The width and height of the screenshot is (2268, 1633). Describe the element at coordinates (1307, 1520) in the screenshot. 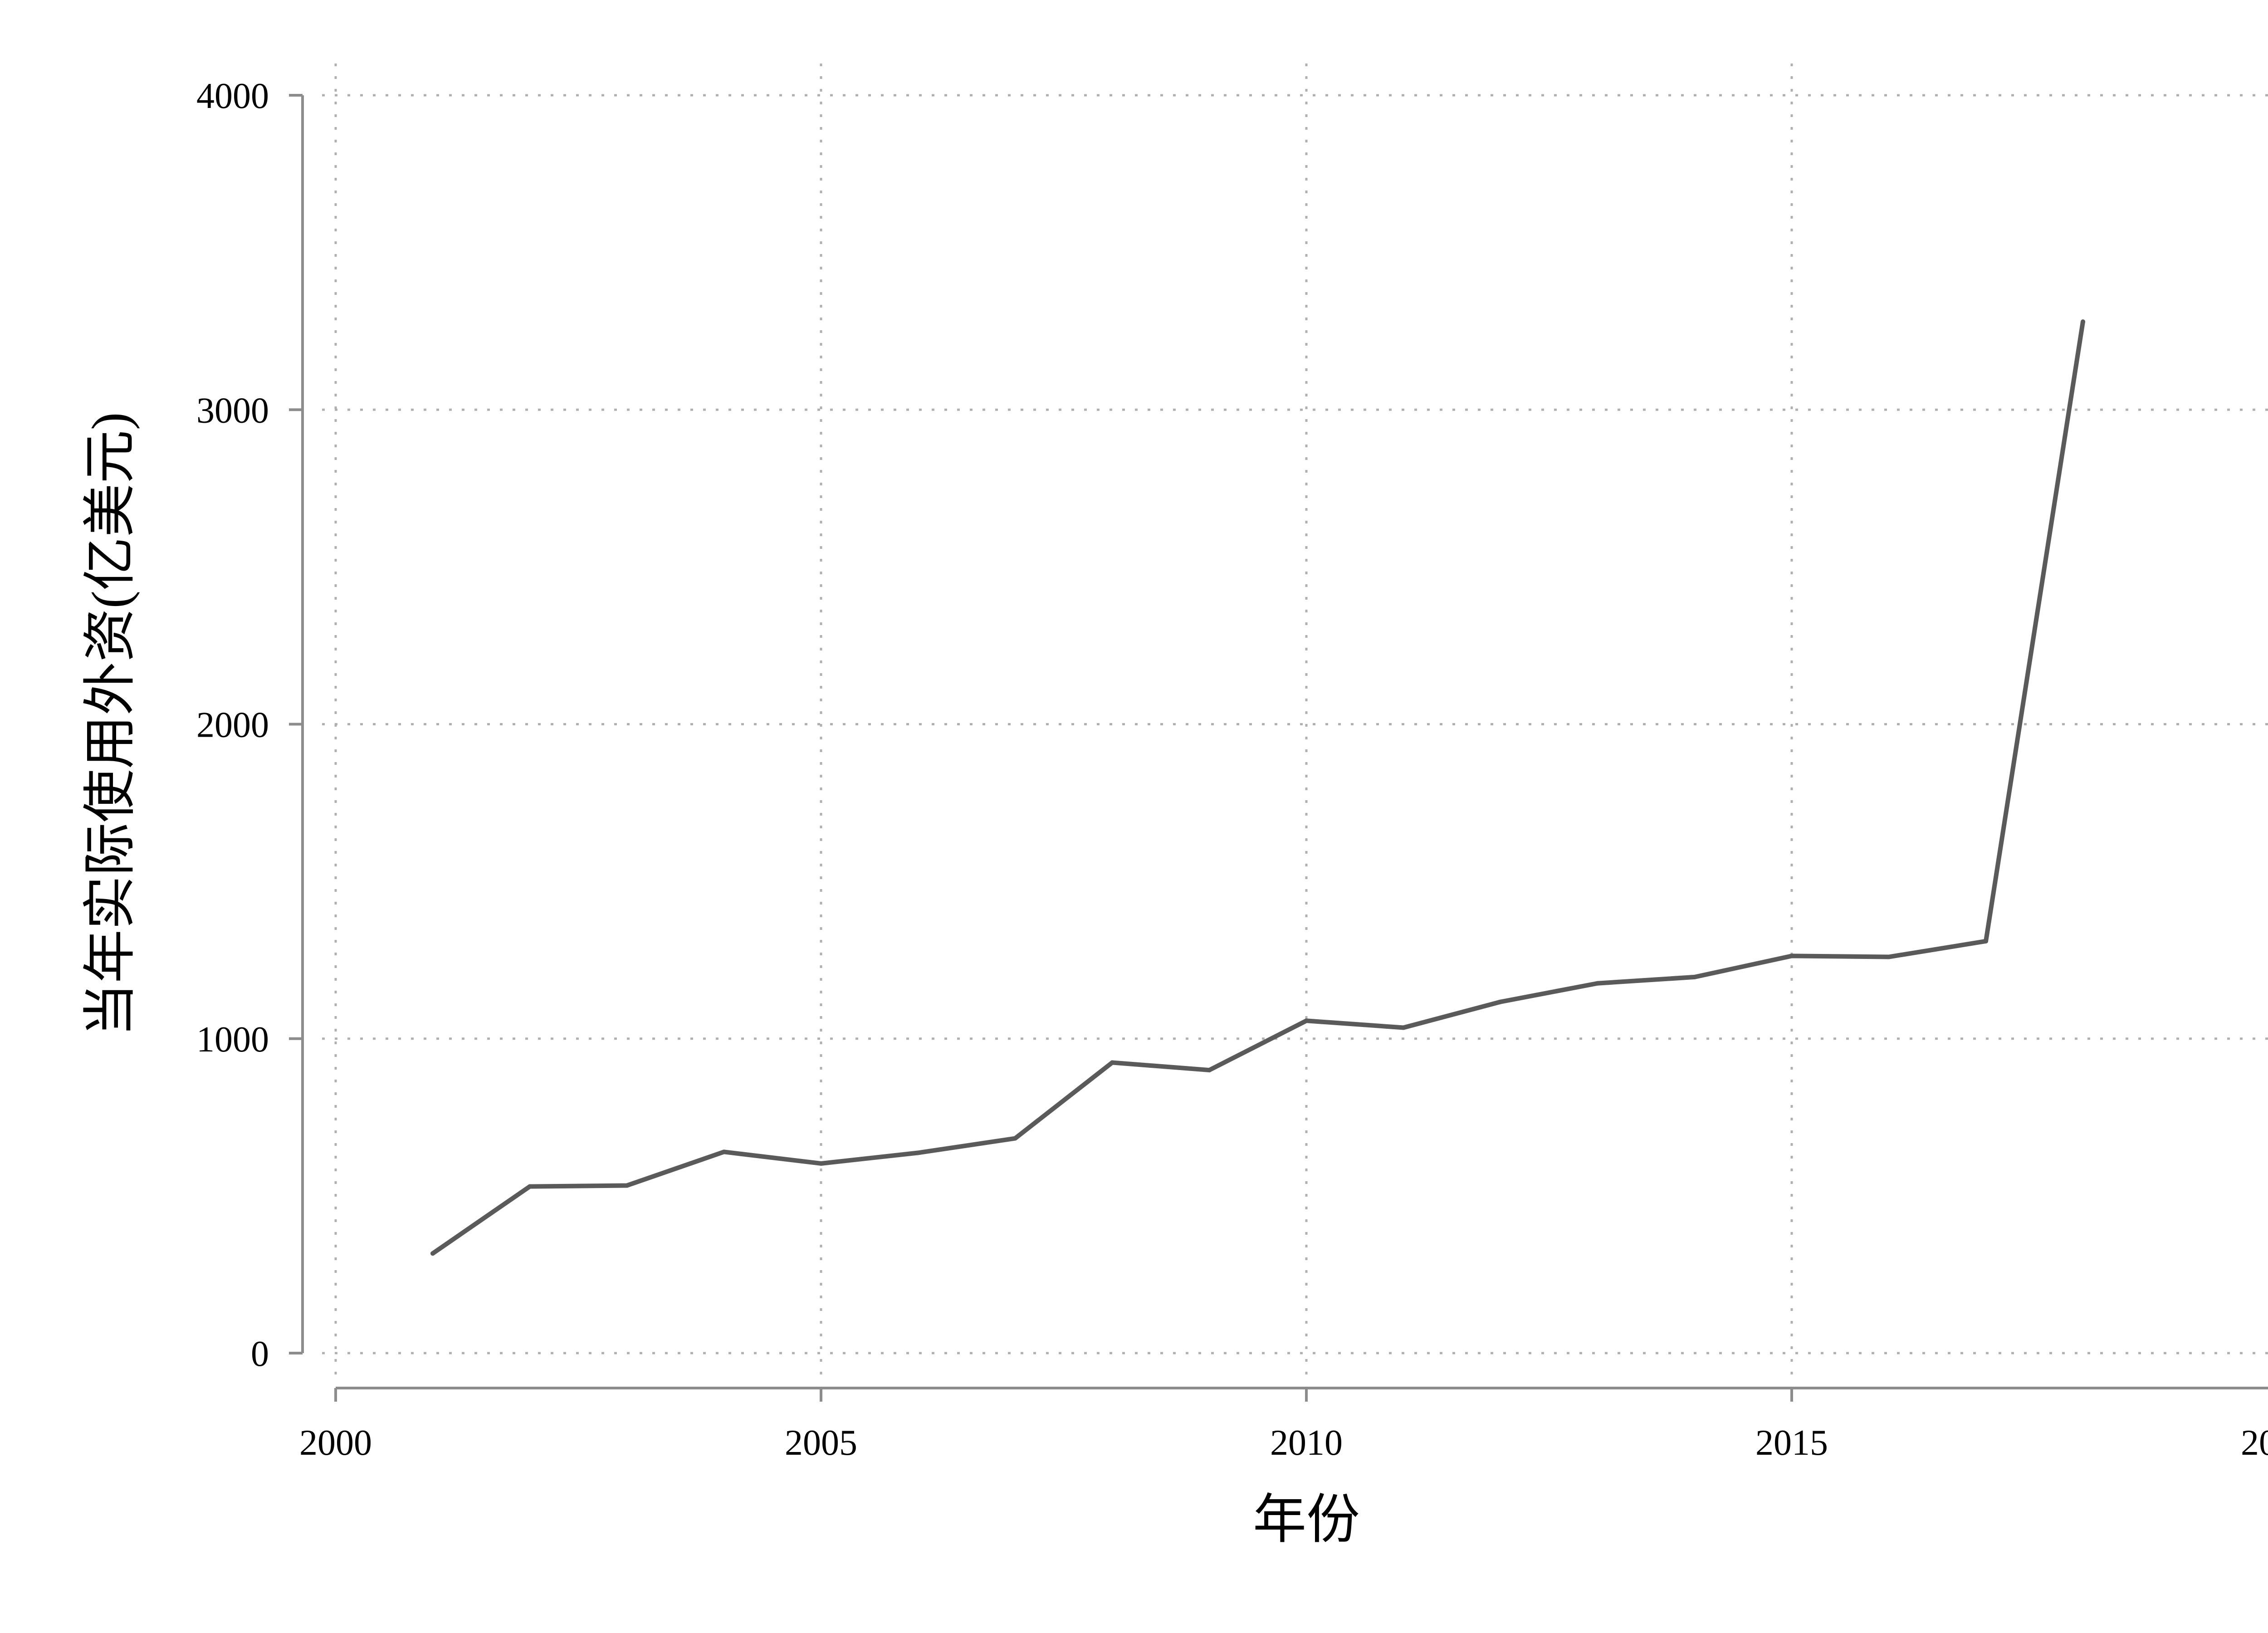

I see `x-axis-title: 年份` at that location.